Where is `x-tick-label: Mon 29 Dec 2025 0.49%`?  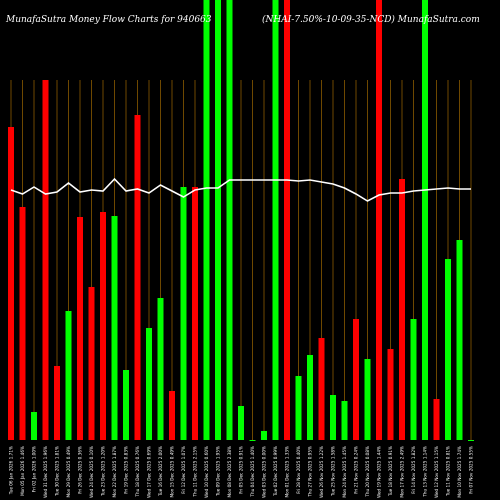 x-tick-label: Mon 29 Dec 2025 0.49% is located at coordinates (68, 472).